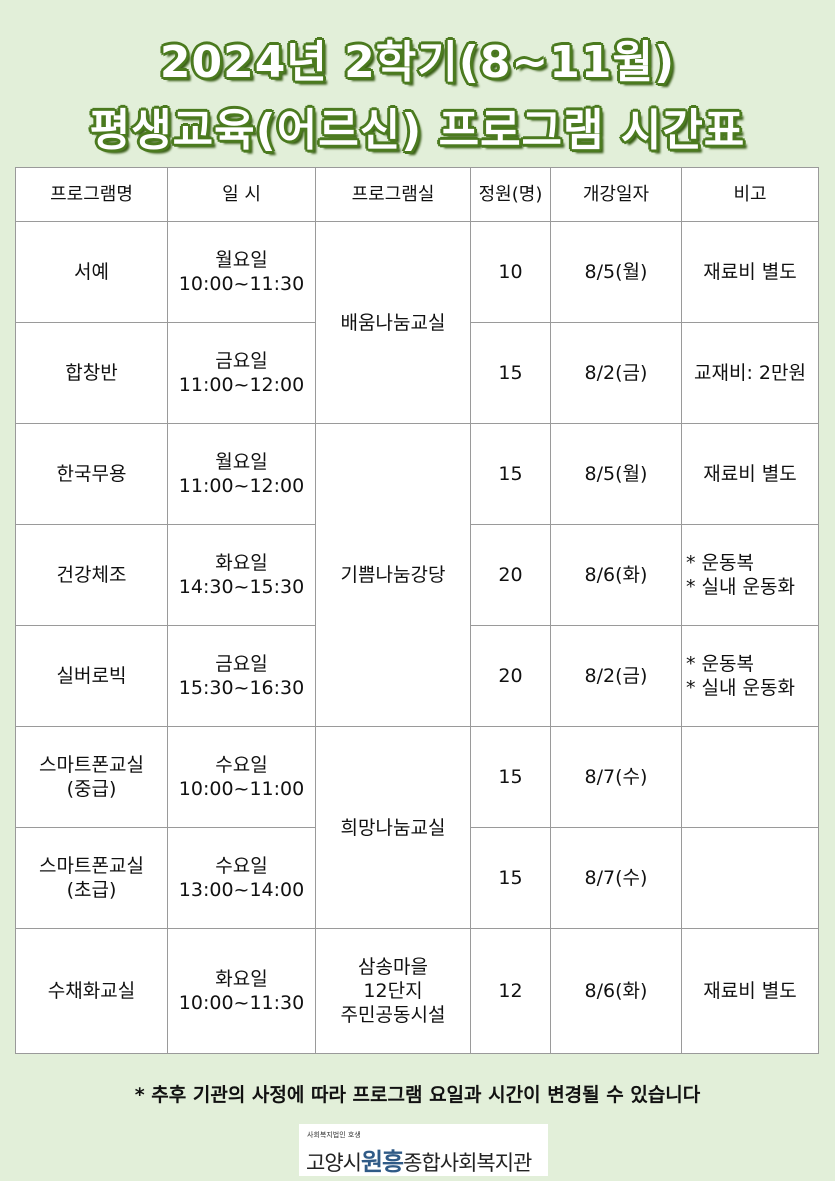 This screenshot has height=1181, width=835. I want to click on schedule: 수요일 13:00~14:00, so click(241, 878).